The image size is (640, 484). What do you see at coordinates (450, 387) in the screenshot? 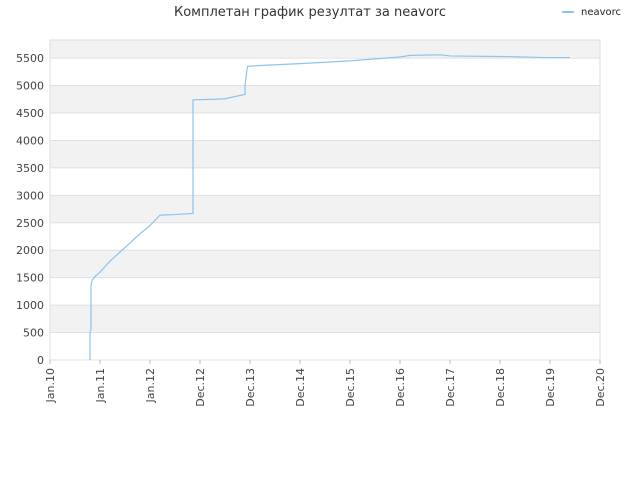
I see `x-tick-label: Dec.17` at bounding box center [450, 387].